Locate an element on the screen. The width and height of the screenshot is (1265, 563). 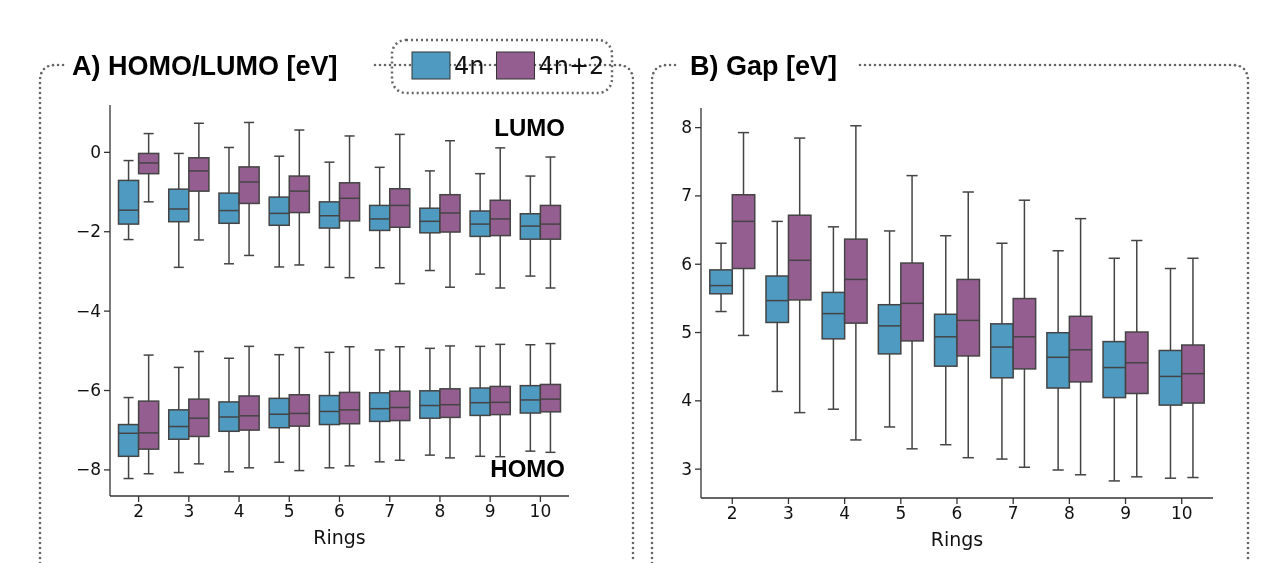
y-tick-label: 4 is located at coordinates (686, 400).